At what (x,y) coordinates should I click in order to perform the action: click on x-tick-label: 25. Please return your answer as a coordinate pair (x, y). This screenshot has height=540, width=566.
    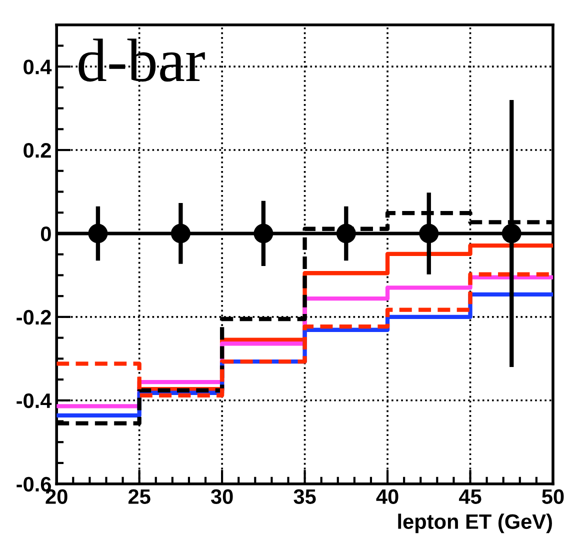
    Looking at the image, I should click on (139, 496).